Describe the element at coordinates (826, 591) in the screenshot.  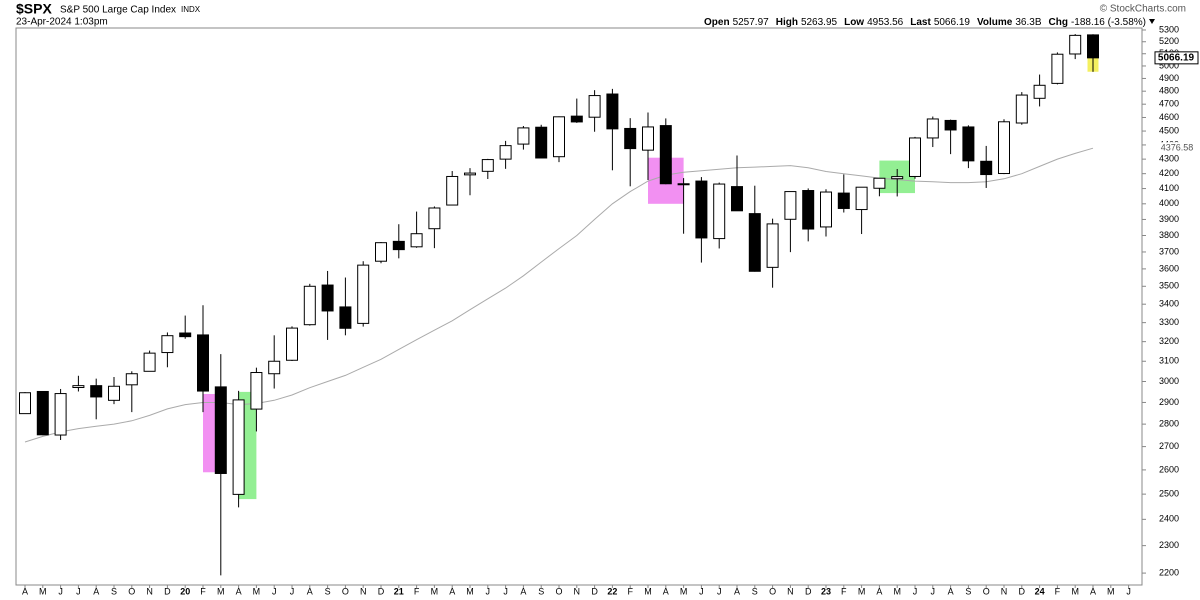
I see `x-tick-label: 23` at that location.